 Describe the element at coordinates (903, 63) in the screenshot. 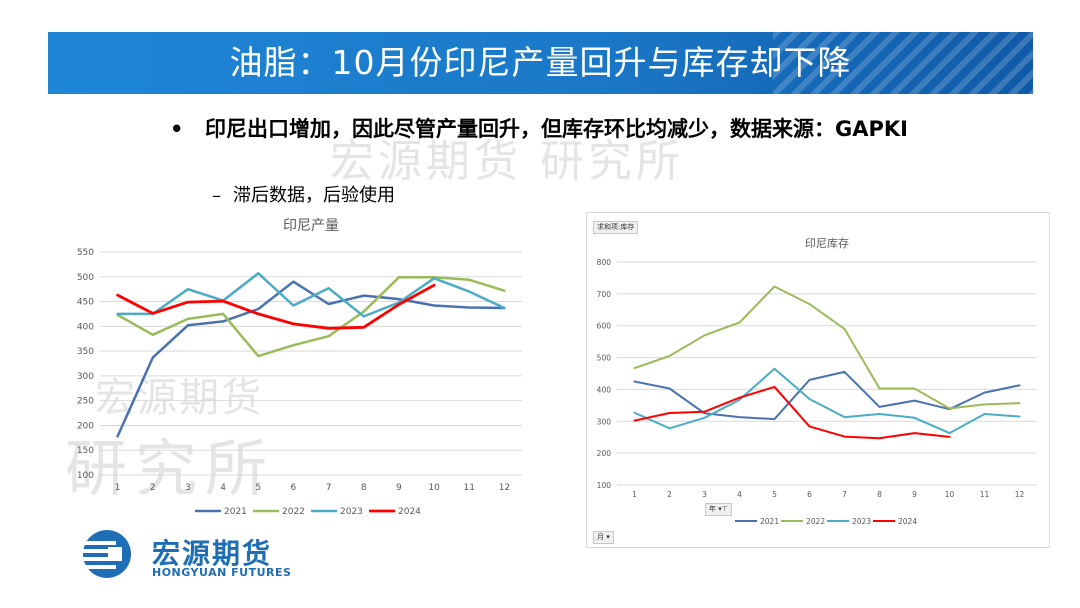

I see `title-bar-stripes` at that location.